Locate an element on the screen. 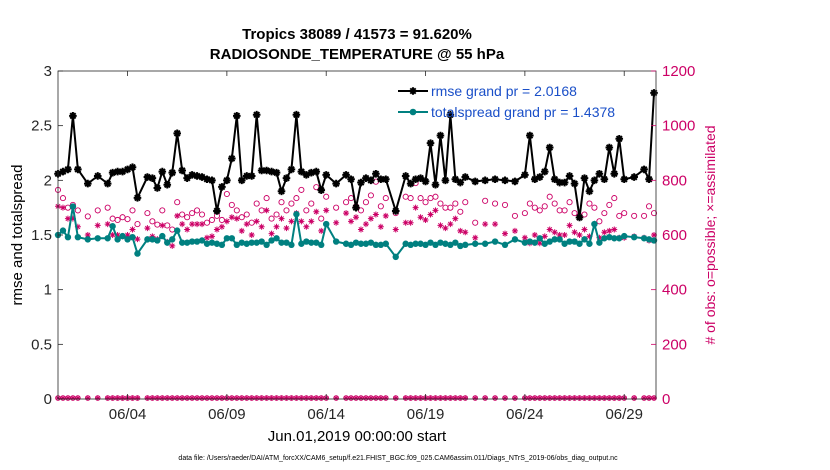 The height and width of the screenshot is (470, 830). left-axis: 0 0.5 1 1.5 2 2.5 3 is located at coordinates (47, 235).